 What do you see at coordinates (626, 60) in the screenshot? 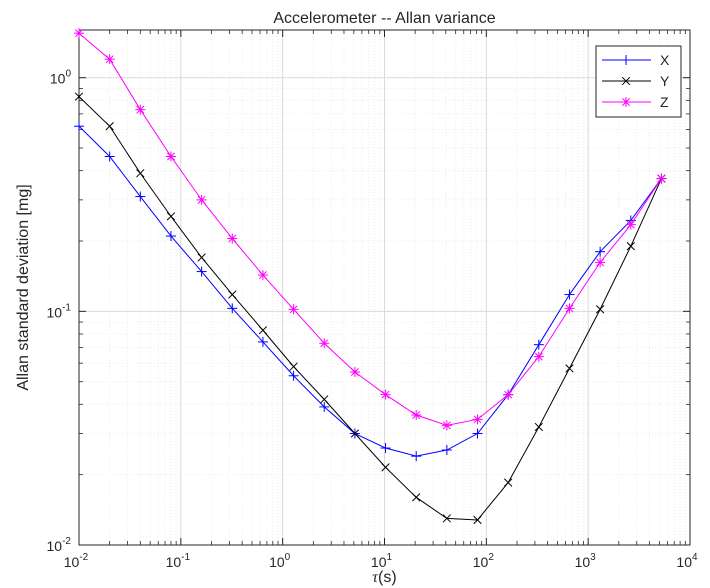
I see `legend-marker-x` at bounding box center [626, 60].